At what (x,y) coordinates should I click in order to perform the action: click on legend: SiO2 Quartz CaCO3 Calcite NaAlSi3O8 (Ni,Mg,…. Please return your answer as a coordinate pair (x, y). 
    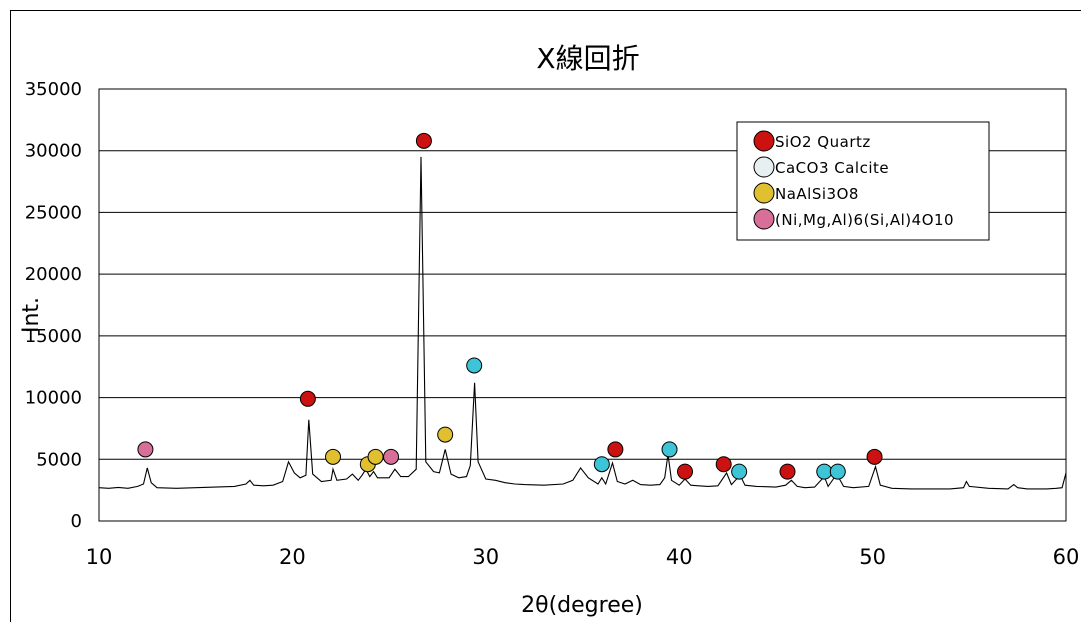
    Looking at the image, I should click on (863, 181).